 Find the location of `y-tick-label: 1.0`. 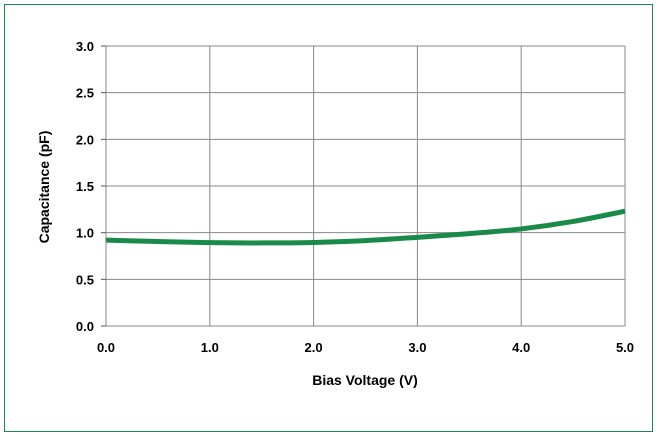

y-tick-label: 1.0 is located at coordinates (85, 233).